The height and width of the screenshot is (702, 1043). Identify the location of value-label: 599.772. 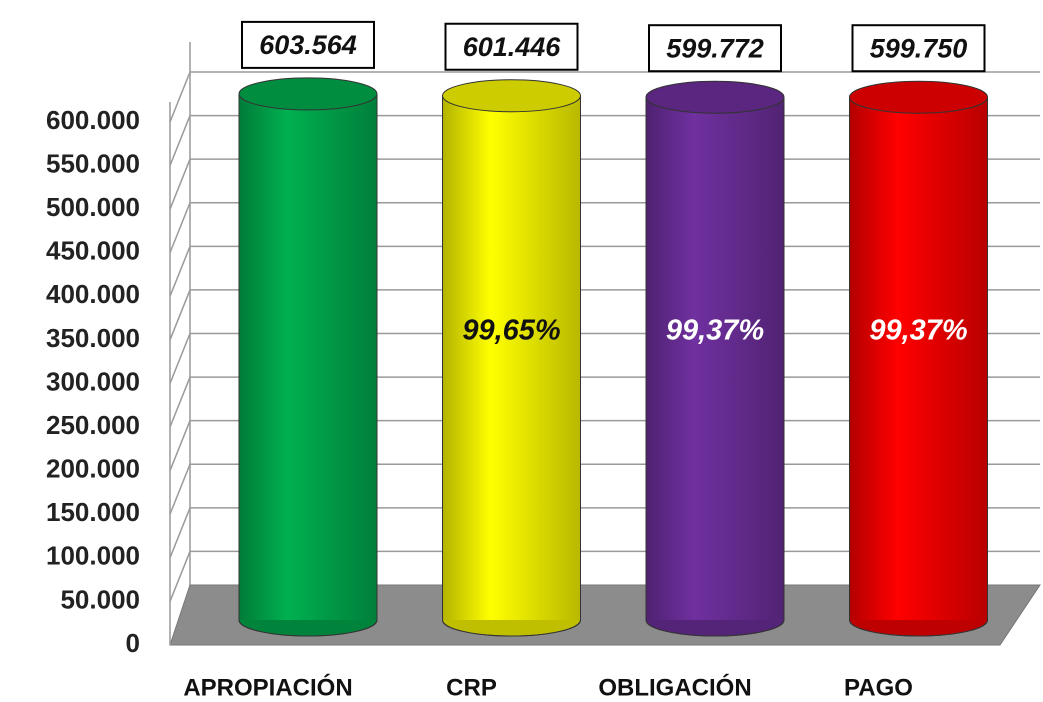
(715, 48).